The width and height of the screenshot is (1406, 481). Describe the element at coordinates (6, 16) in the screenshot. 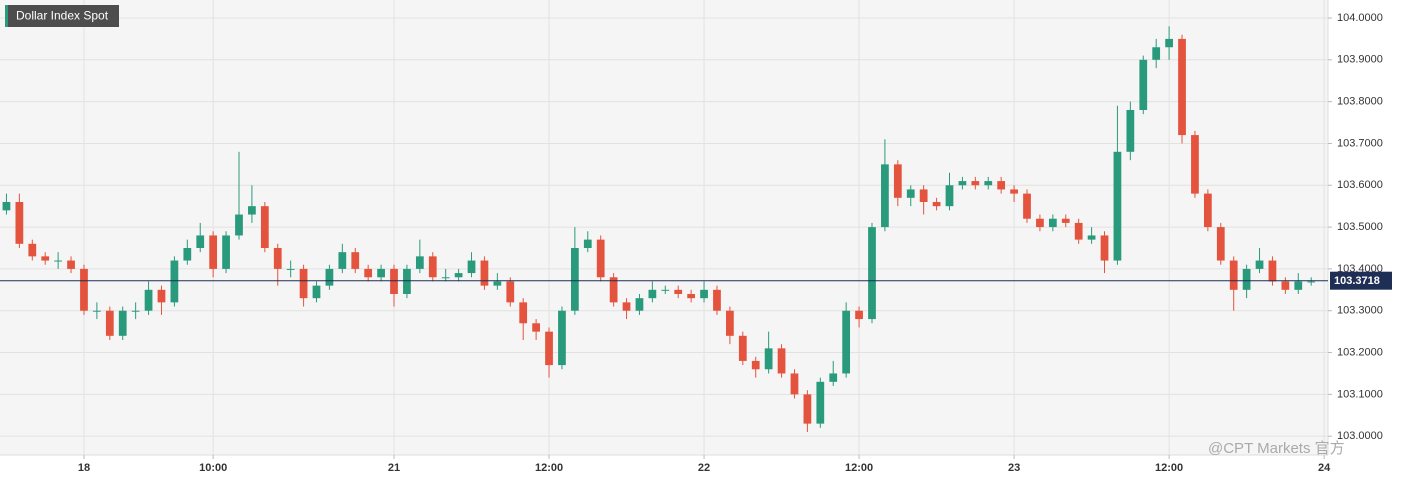

I see `title-accent` at that location.